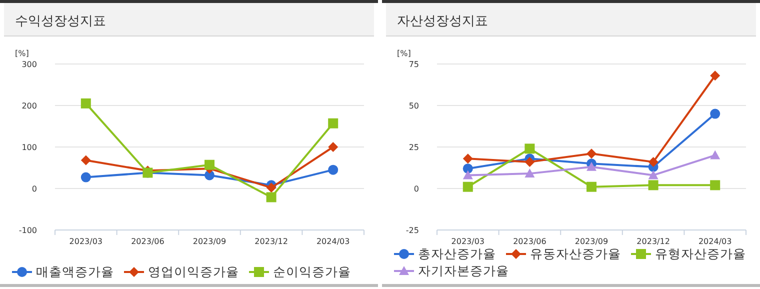 The height and width of the screenshot is (289, 760). Describe the element at coordinates (412, 230) in the screenshot. I see `y-tick-label: -25` at that location.